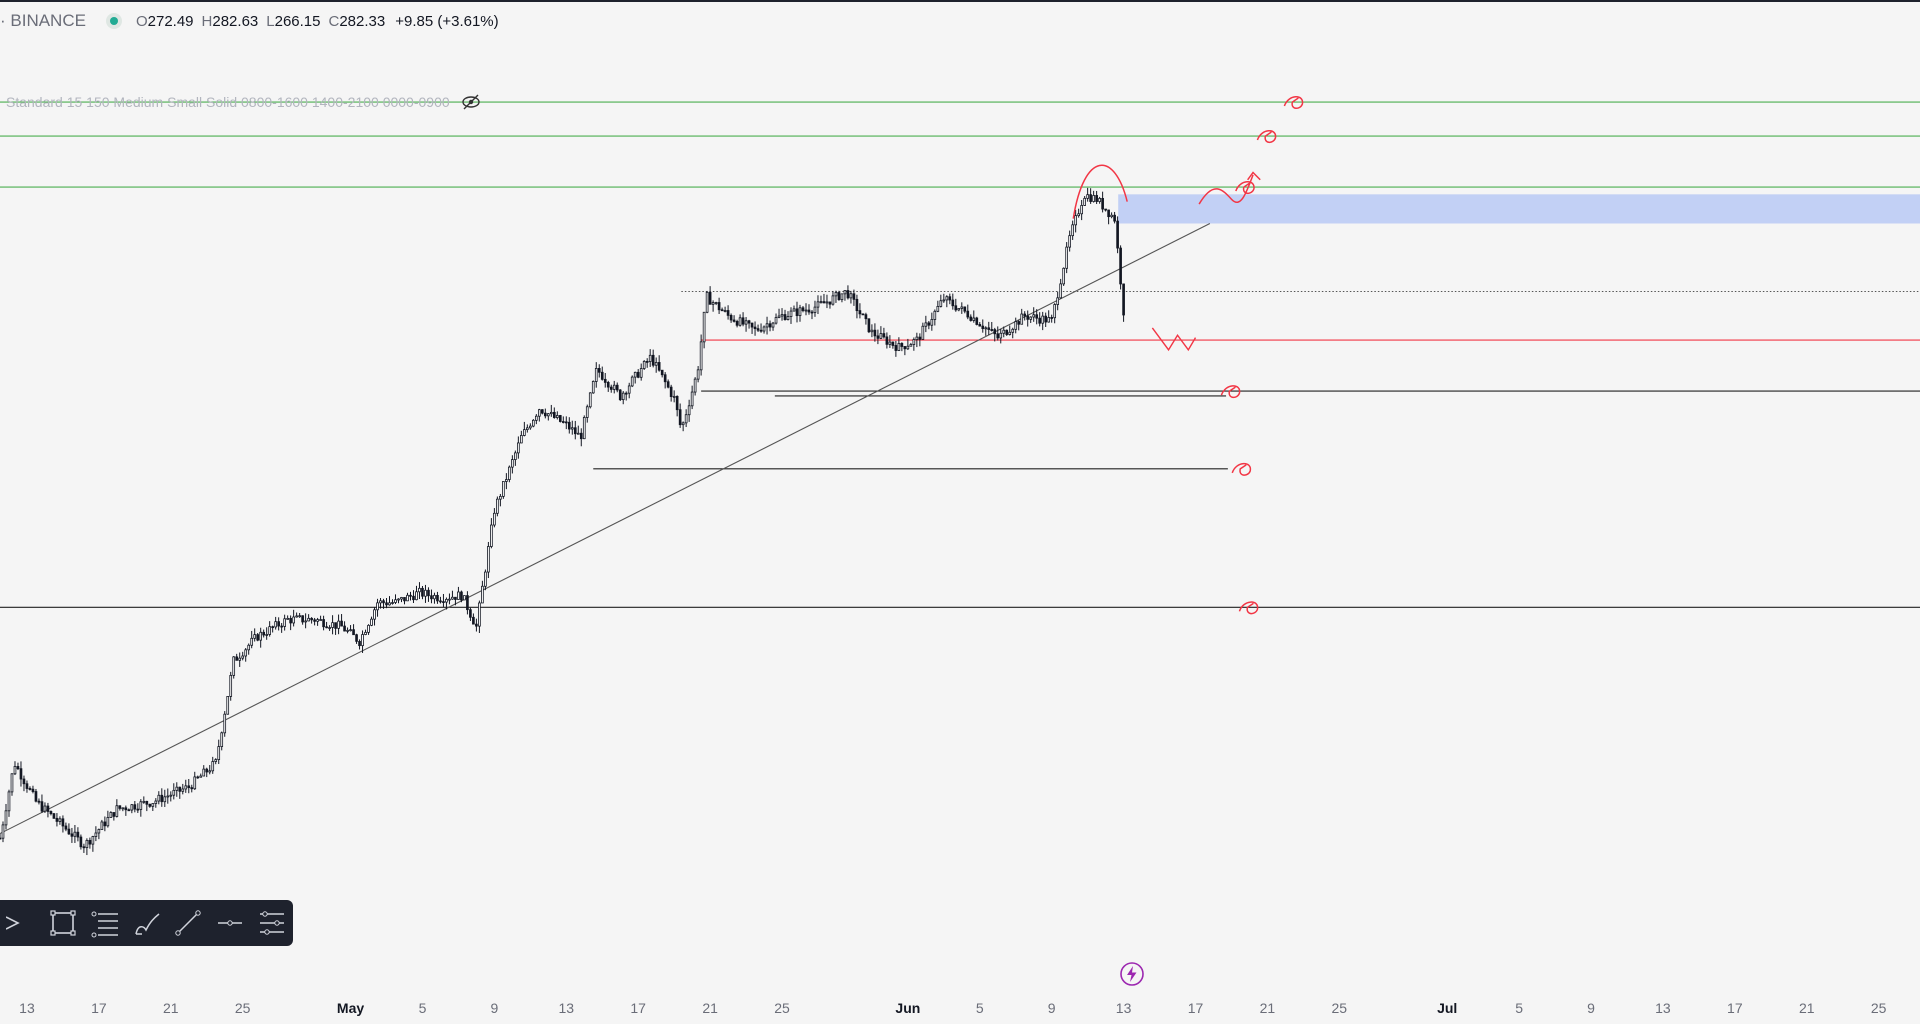 The width and height of the screenshot is (1920, 1024). I want to click on day-tick-label: 17, so click(638, 1008).